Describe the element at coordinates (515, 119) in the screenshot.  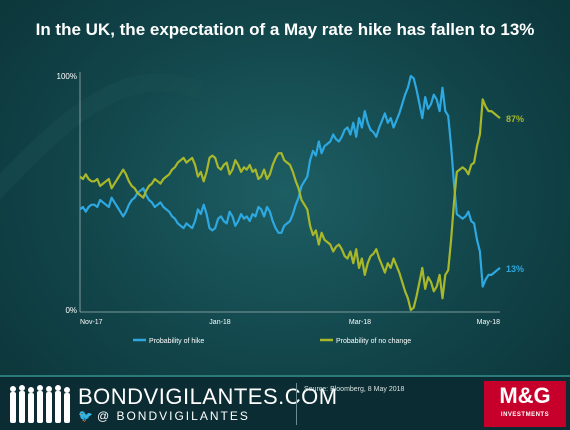
I see `series-end-label: 87%` at that location.